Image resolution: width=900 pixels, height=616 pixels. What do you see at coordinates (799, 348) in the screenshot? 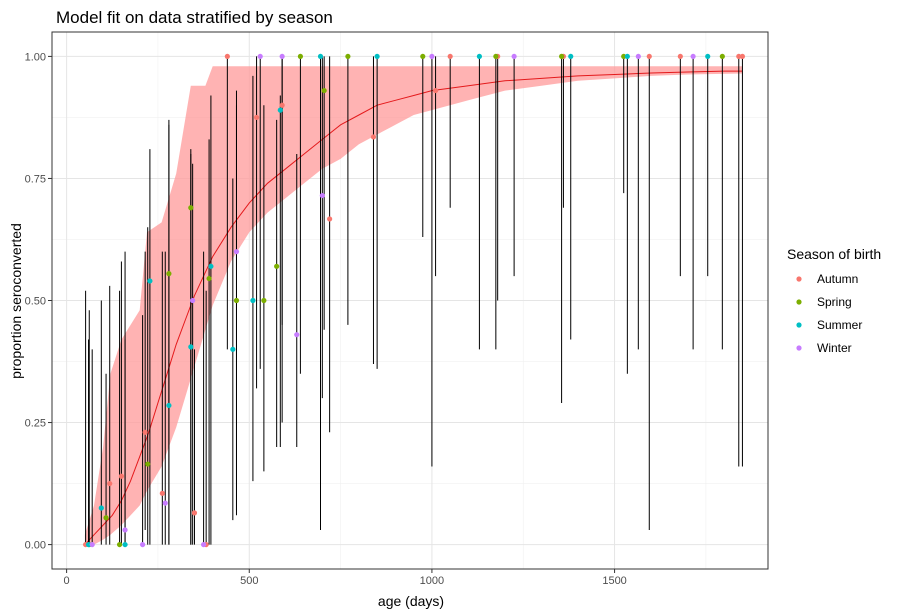
I see `legend-key-winter` at bounding box center [799, 348].